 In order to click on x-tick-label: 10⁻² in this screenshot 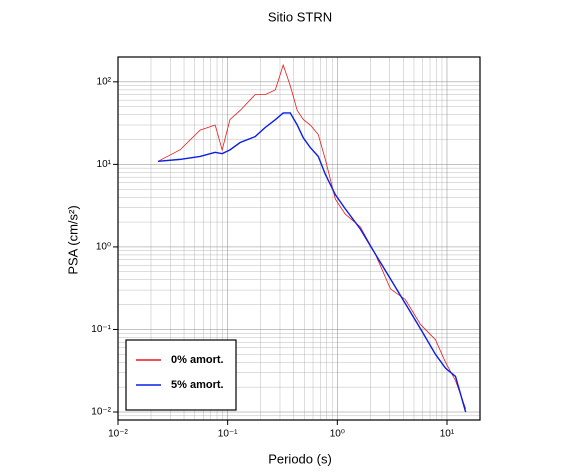, I will do `click(118, 434)`.